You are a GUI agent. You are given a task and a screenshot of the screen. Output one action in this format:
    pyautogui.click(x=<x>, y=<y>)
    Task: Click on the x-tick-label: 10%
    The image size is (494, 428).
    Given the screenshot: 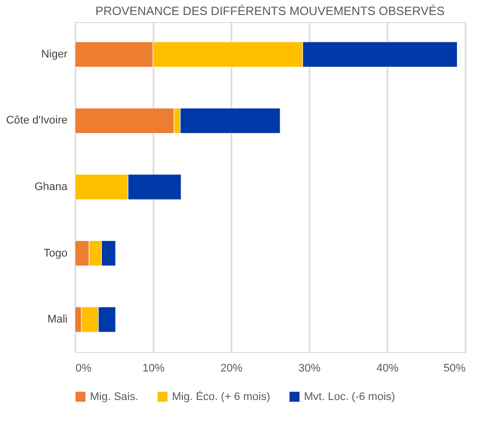 What is the action you would take?
    pyautogui.click(x=153, y=368)
    